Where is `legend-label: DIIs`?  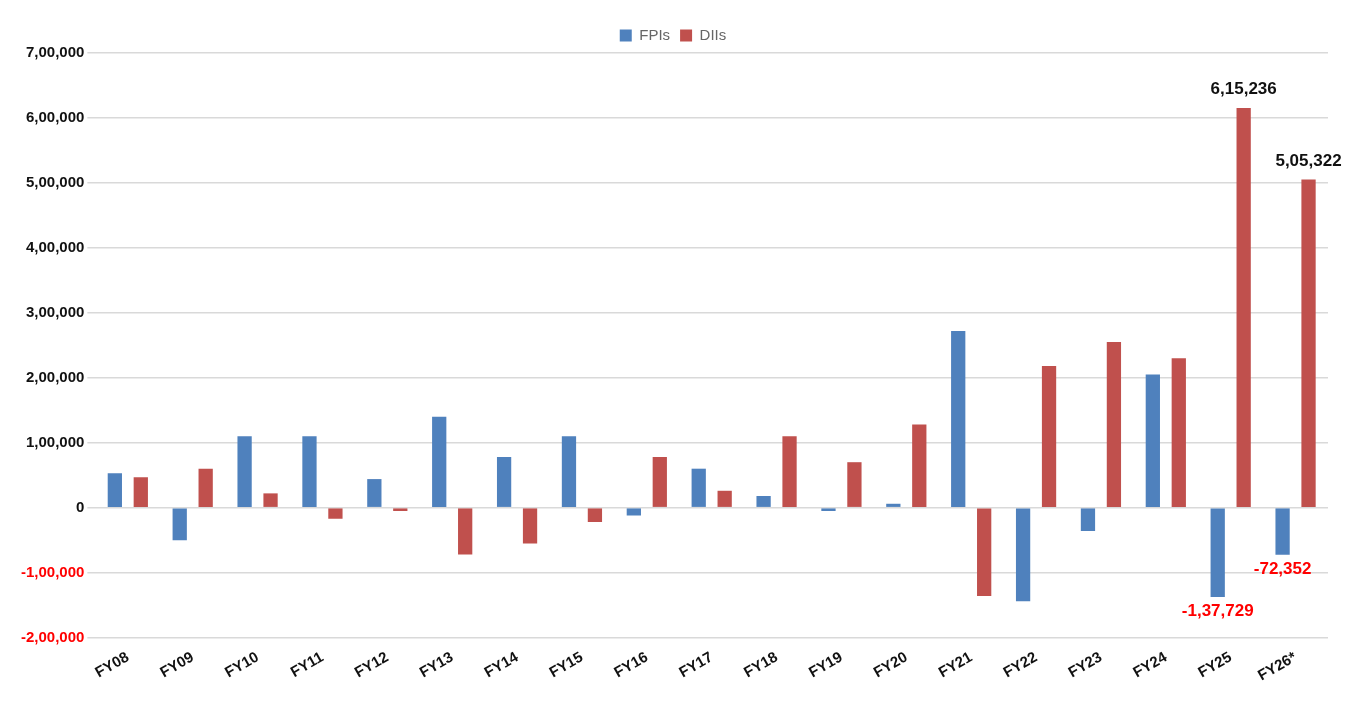
legend-label: DIIs is located at coordinates (713, 34).